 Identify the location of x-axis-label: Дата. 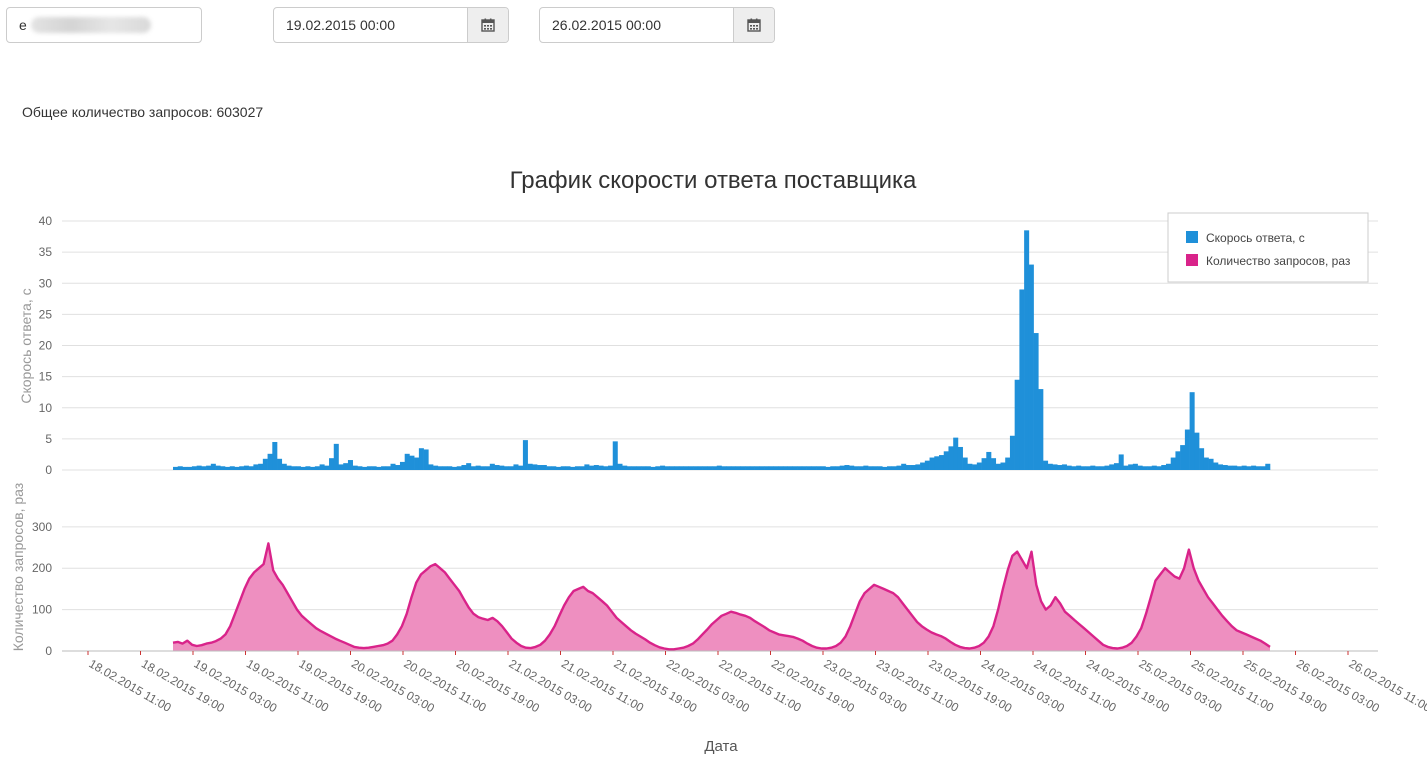
(721, 746).